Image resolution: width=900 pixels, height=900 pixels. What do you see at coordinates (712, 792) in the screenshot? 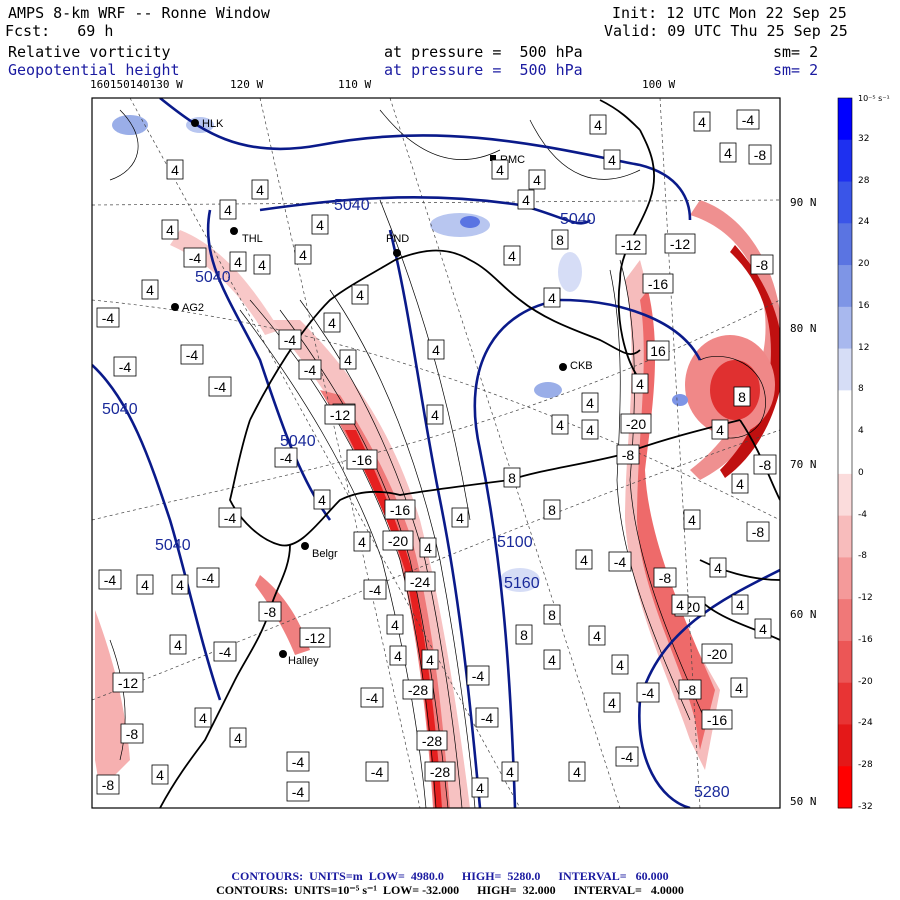
I see `height-label: 5280` at bounding box center [712, 792].